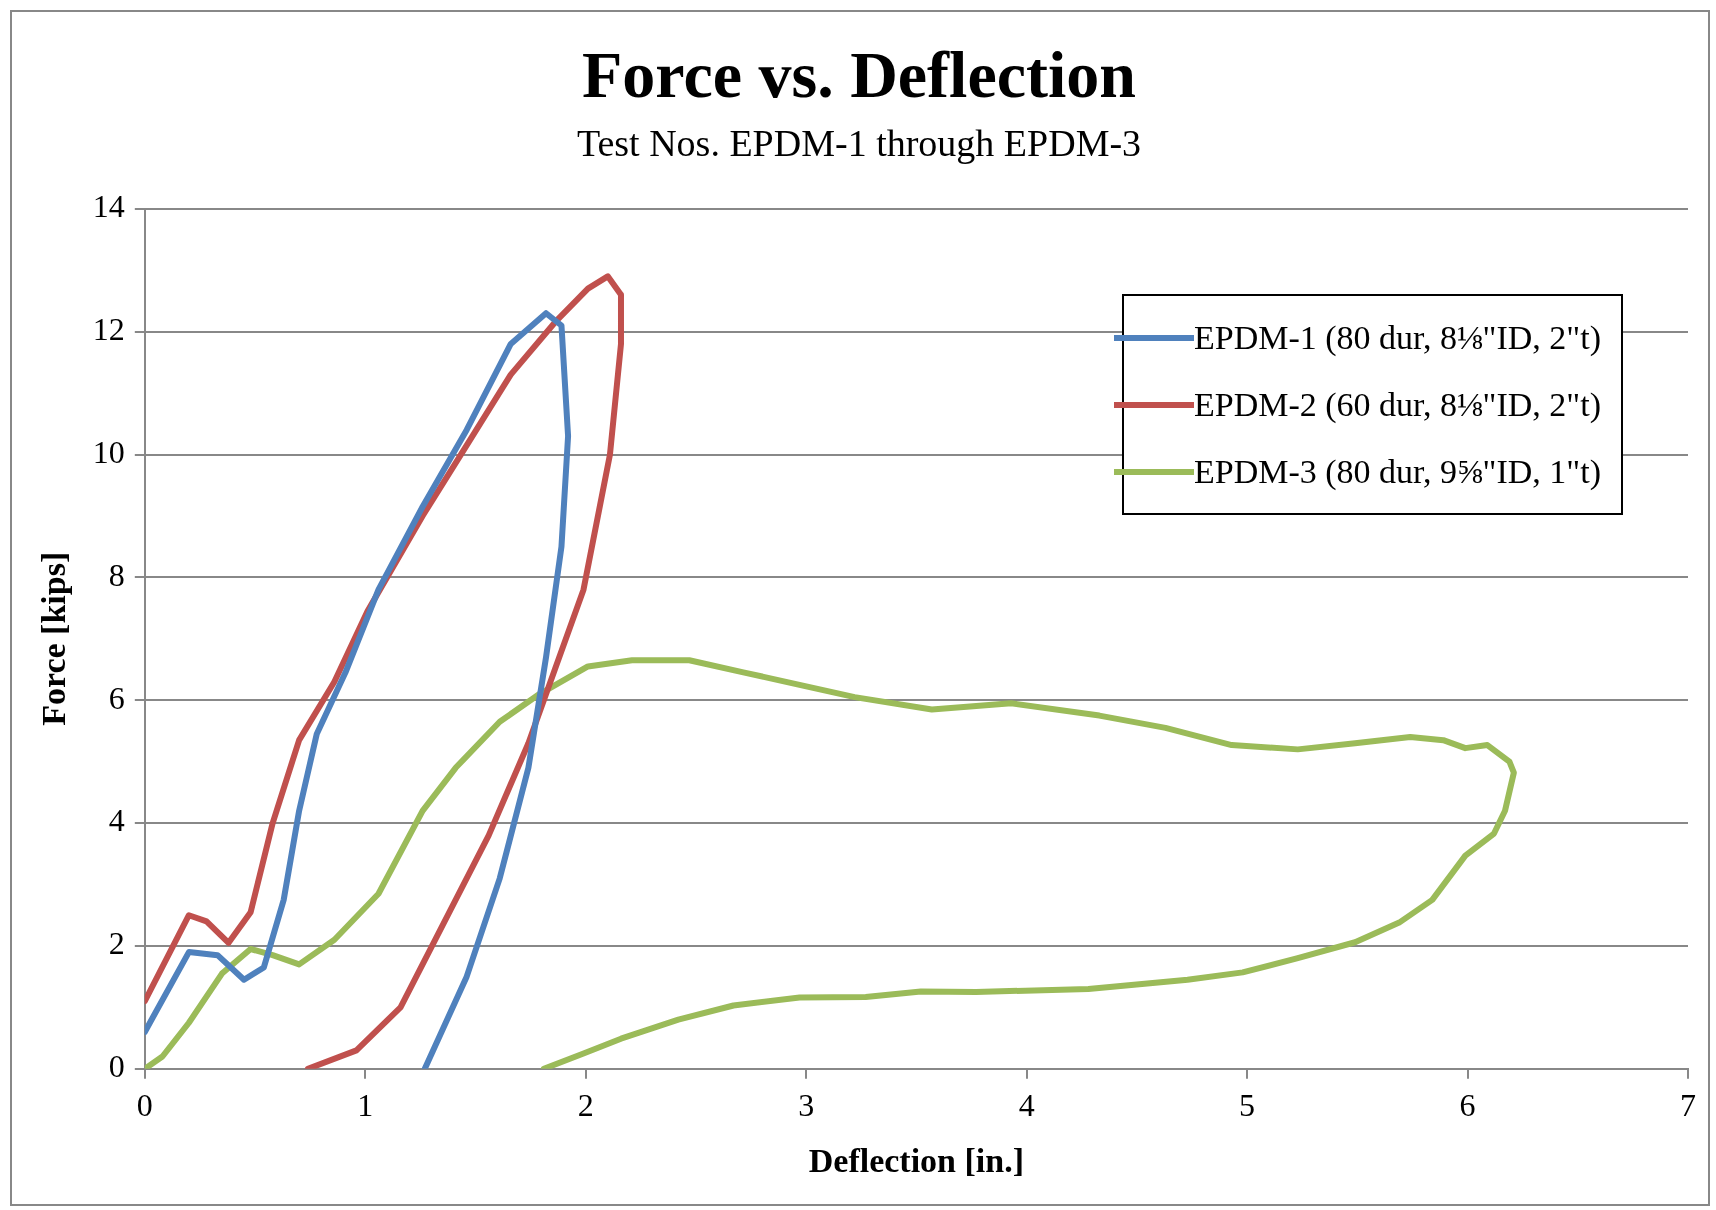 Image resolution: width=1716 pixels, height=1210 pixels. What do you see at coordinates (1247, 1105) in the screenshot?
I see `x-tick-label: 5` at bounding box center [1247, 1105].